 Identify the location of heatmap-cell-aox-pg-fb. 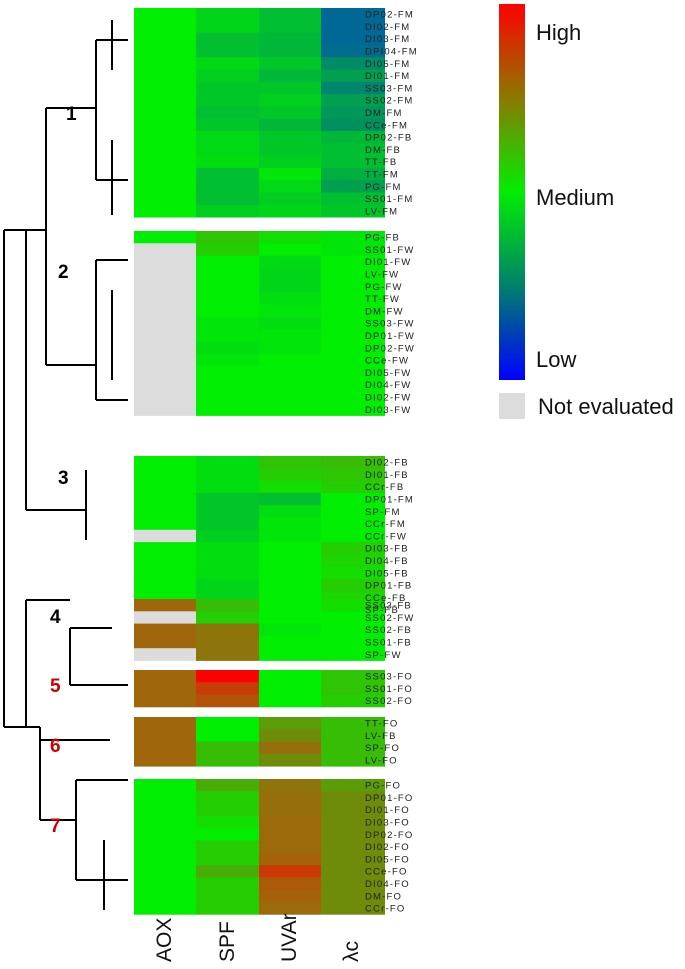
(165, 237).